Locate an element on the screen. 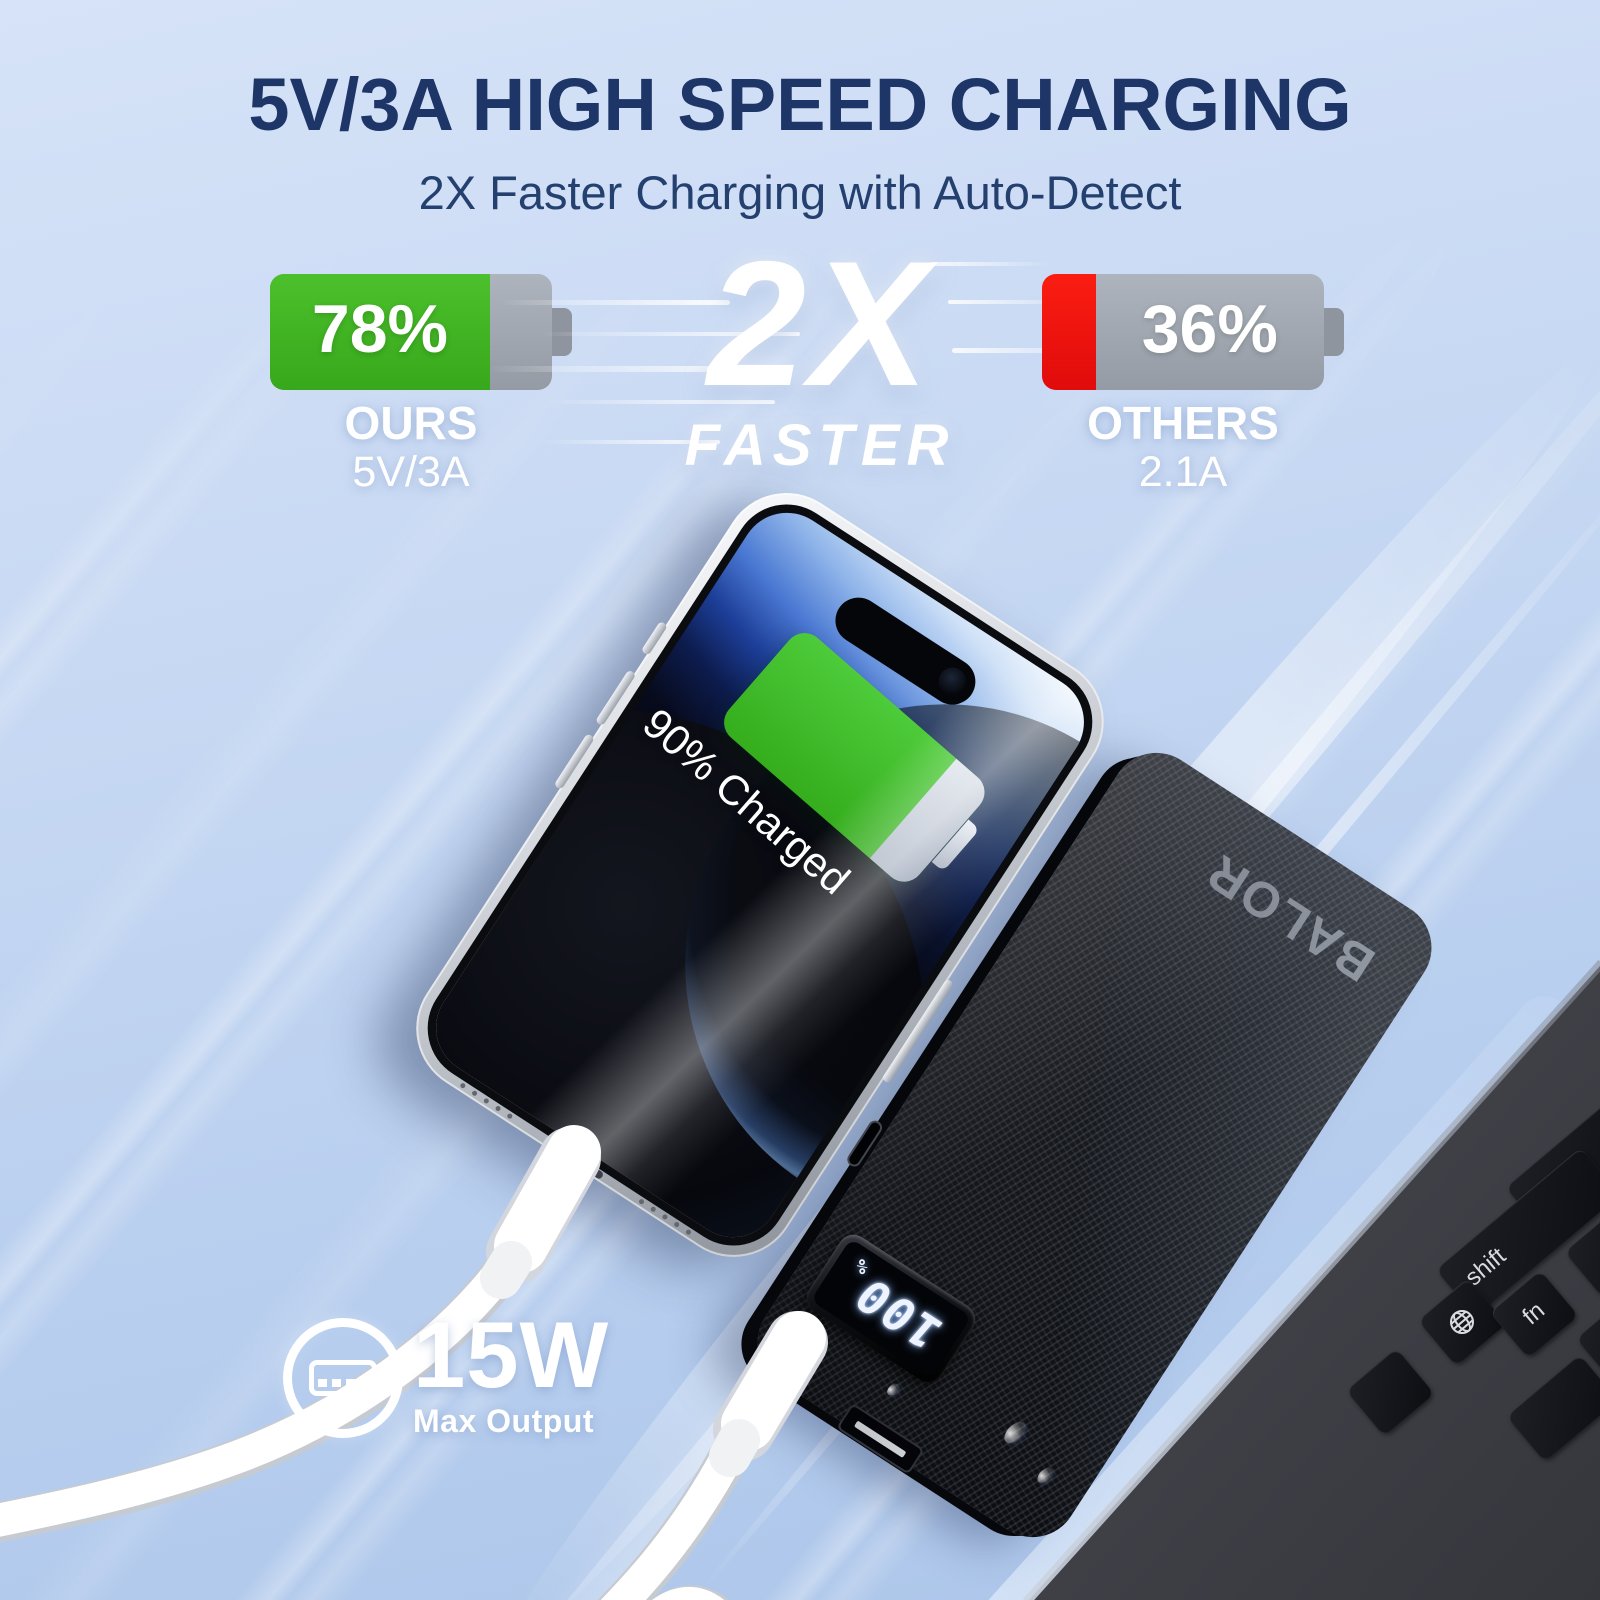 The height and width of the screenshot is (1600, 1600). battery-cap is located at coordinates (1334, 332).